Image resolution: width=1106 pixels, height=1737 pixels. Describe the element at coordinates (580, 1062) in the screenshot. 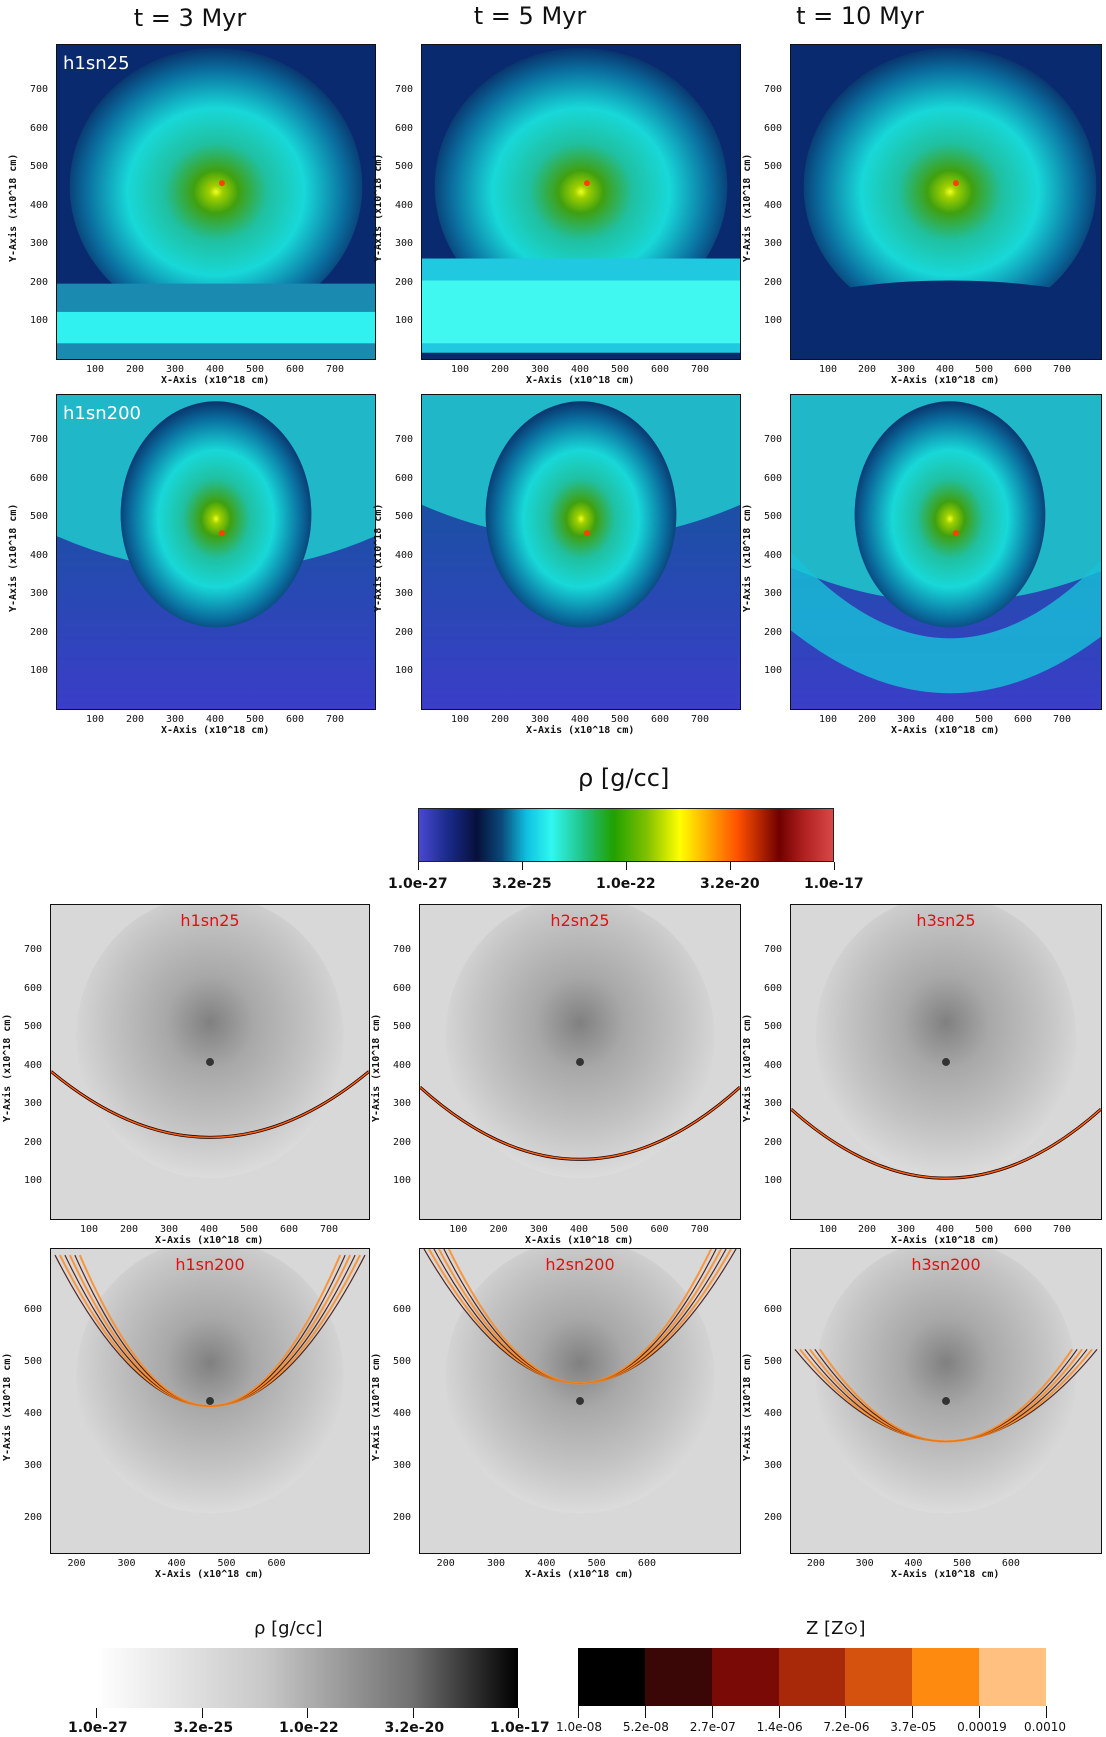

I see `metallicity-panel: h2sn25` at that location.